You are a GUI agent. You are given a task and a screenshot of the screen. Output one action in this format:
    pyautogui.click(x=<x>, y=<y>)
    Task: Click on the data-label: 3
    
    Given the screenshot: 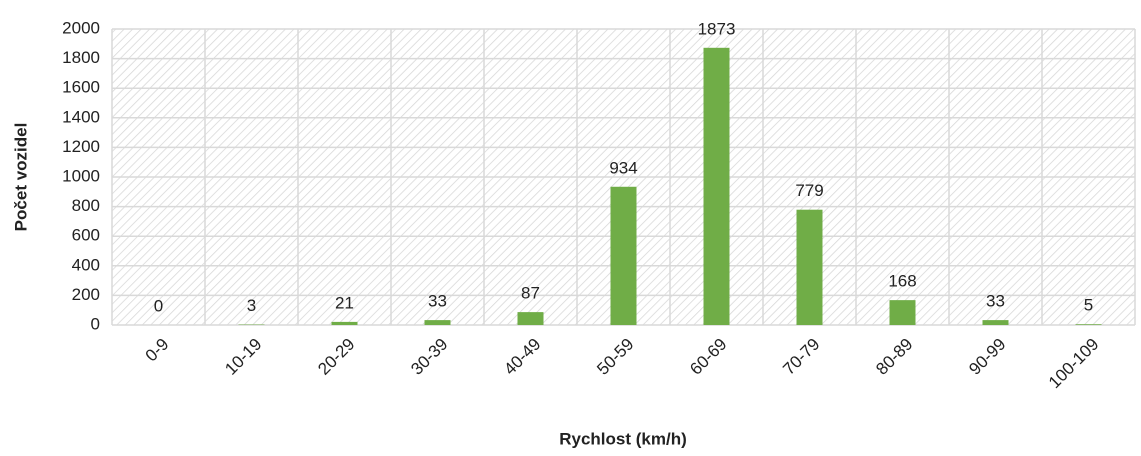 What is the action you would take?
    pyautogui.click(x=251, y=305)
    